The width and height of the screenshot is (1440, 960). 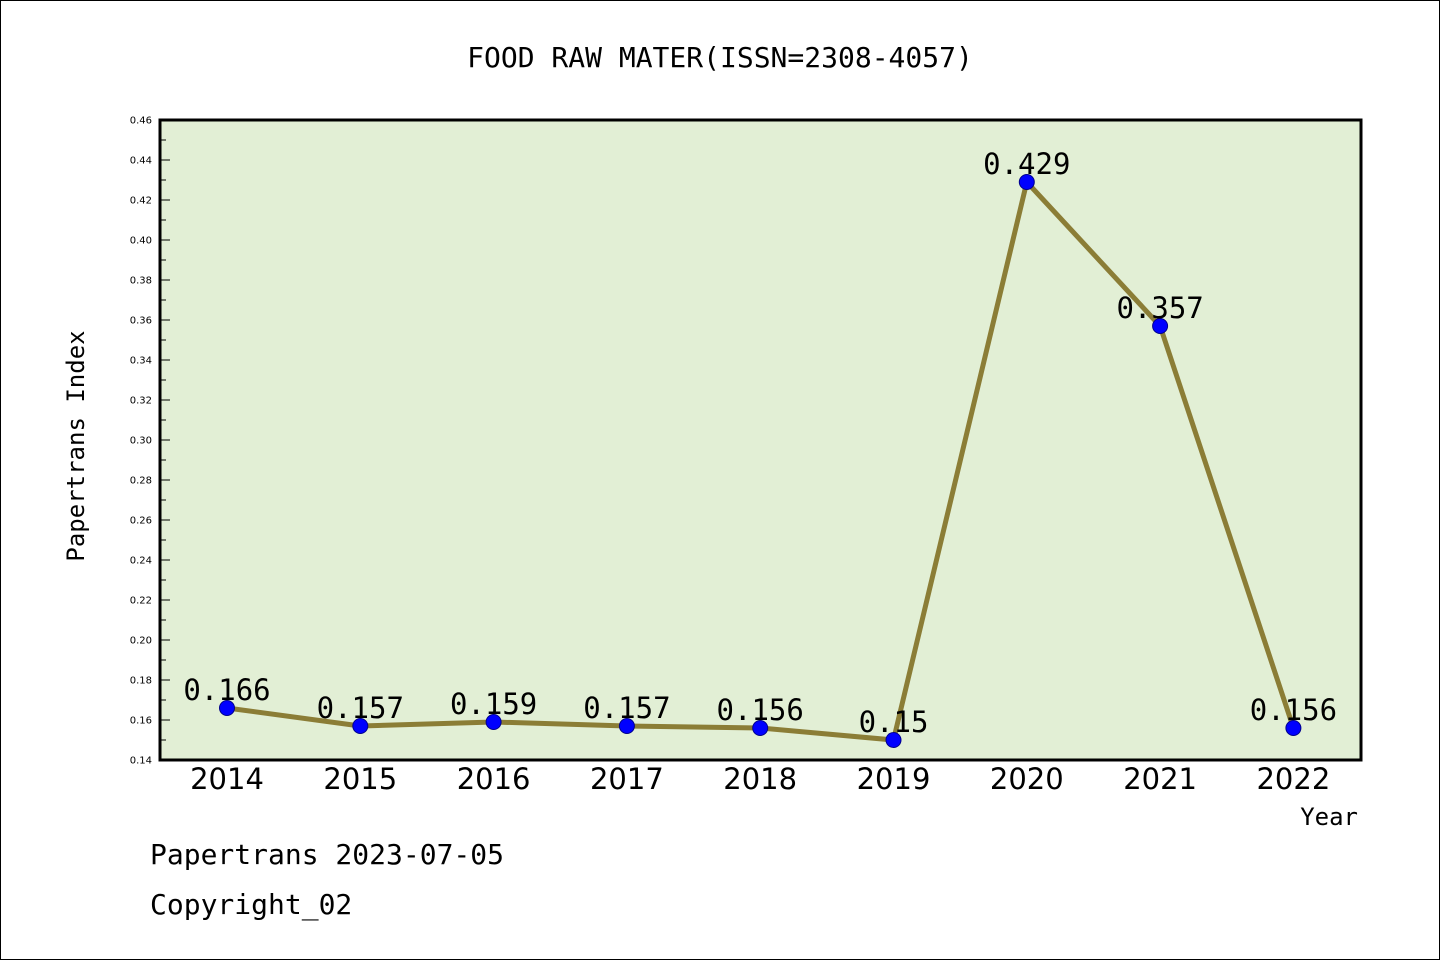 I want to click on data-label: 0.15, so click(x=894, y=722).